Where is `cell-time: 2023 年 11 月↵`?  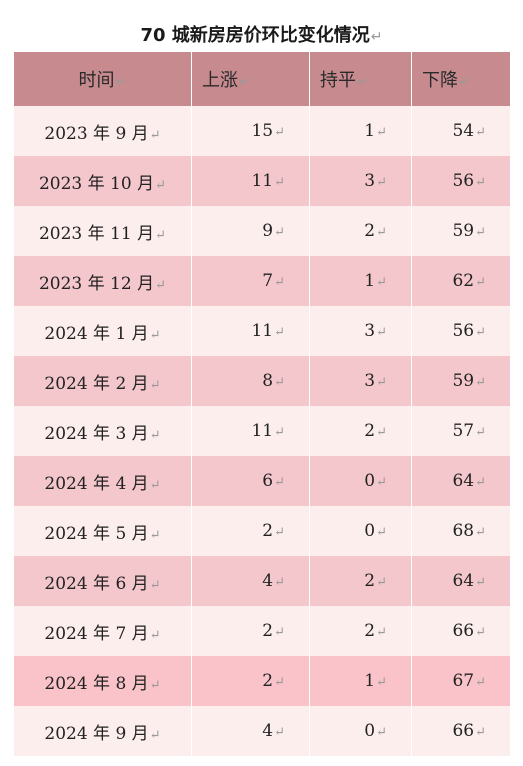 cell-time: 2023 年 11 月↵ is located at coordinates (102, 231).